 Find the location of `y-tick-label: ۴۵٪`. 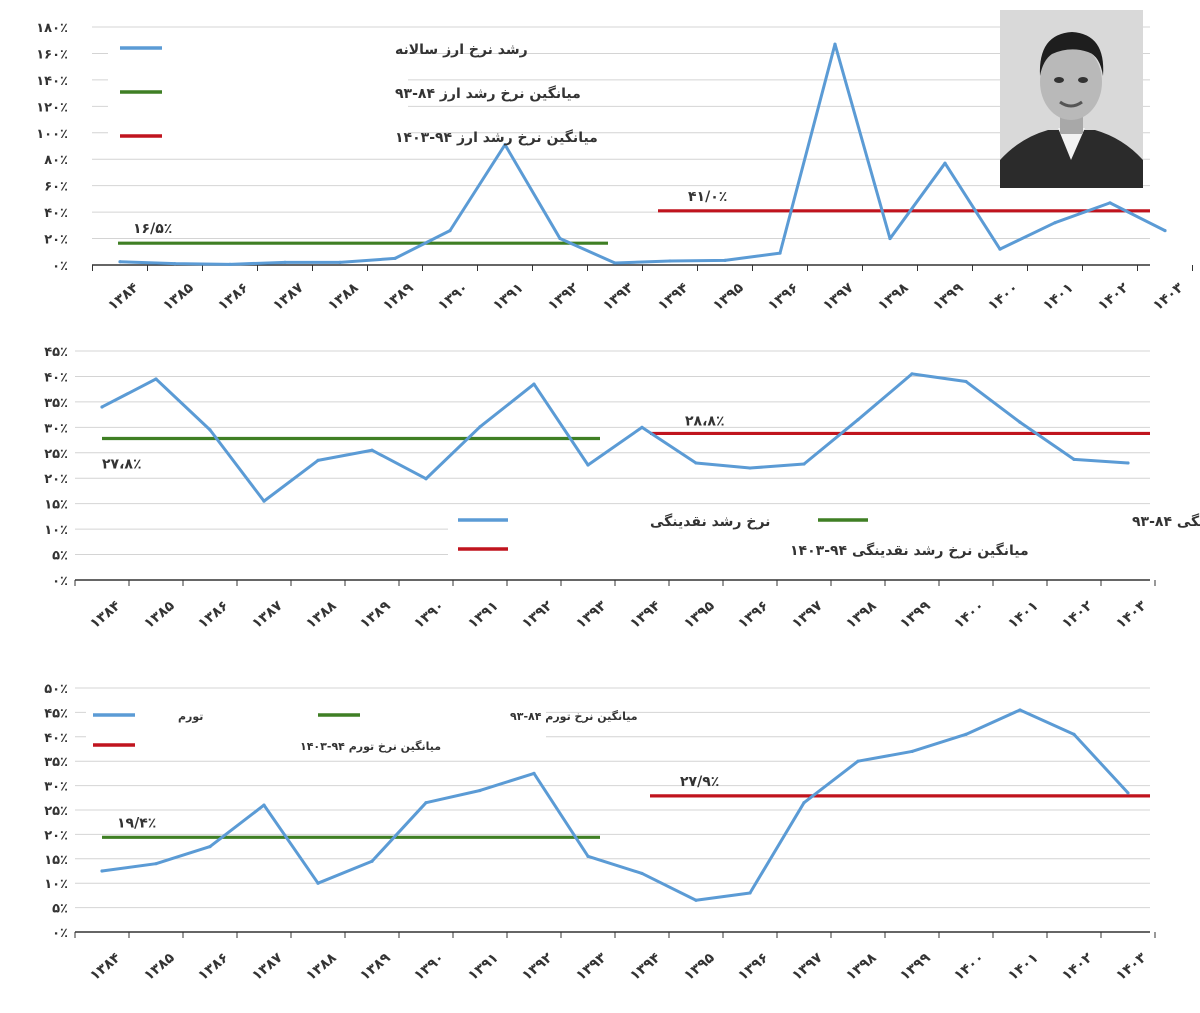

y-tick-label: ۴۵٪ is located at coordinates (56, 352).